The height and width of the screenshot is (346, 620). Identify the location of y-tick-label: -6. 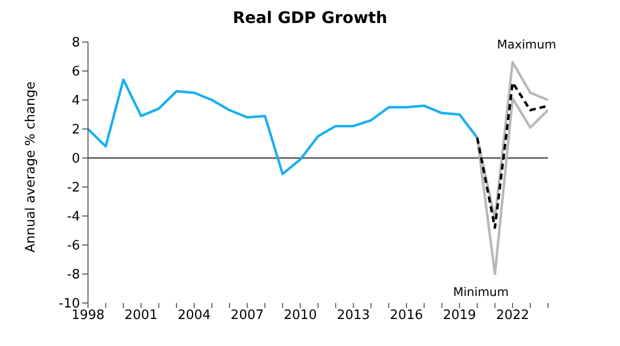
(73, 246).